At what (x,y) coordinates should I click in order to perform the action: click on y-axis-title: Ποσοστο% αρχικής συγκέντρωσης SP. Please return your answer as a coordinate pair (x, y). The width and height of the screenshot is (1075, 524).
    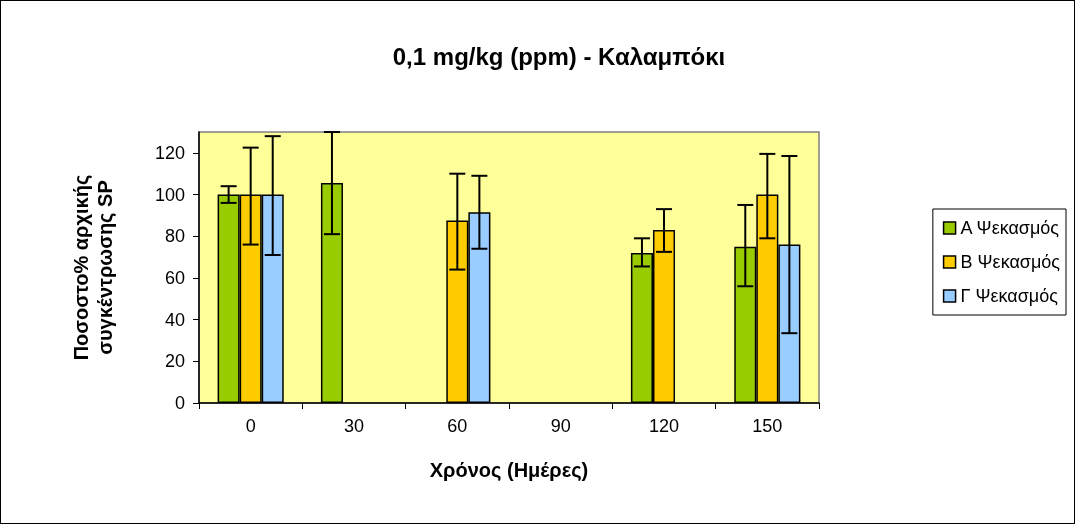
    Looking at the image, I should click on (93, 267).